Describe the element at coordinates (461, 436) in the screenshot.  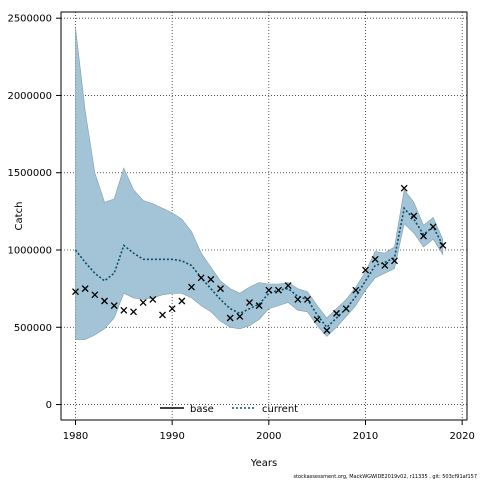
I see `x-tick-label: 2020` at that location.